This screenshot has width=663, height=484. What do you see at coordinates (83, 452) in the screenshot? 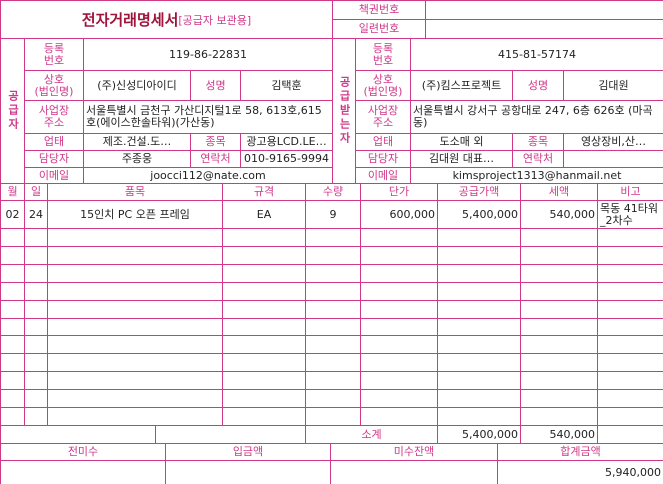
I see `labels: 전미수` at bounding box center [83, 452].